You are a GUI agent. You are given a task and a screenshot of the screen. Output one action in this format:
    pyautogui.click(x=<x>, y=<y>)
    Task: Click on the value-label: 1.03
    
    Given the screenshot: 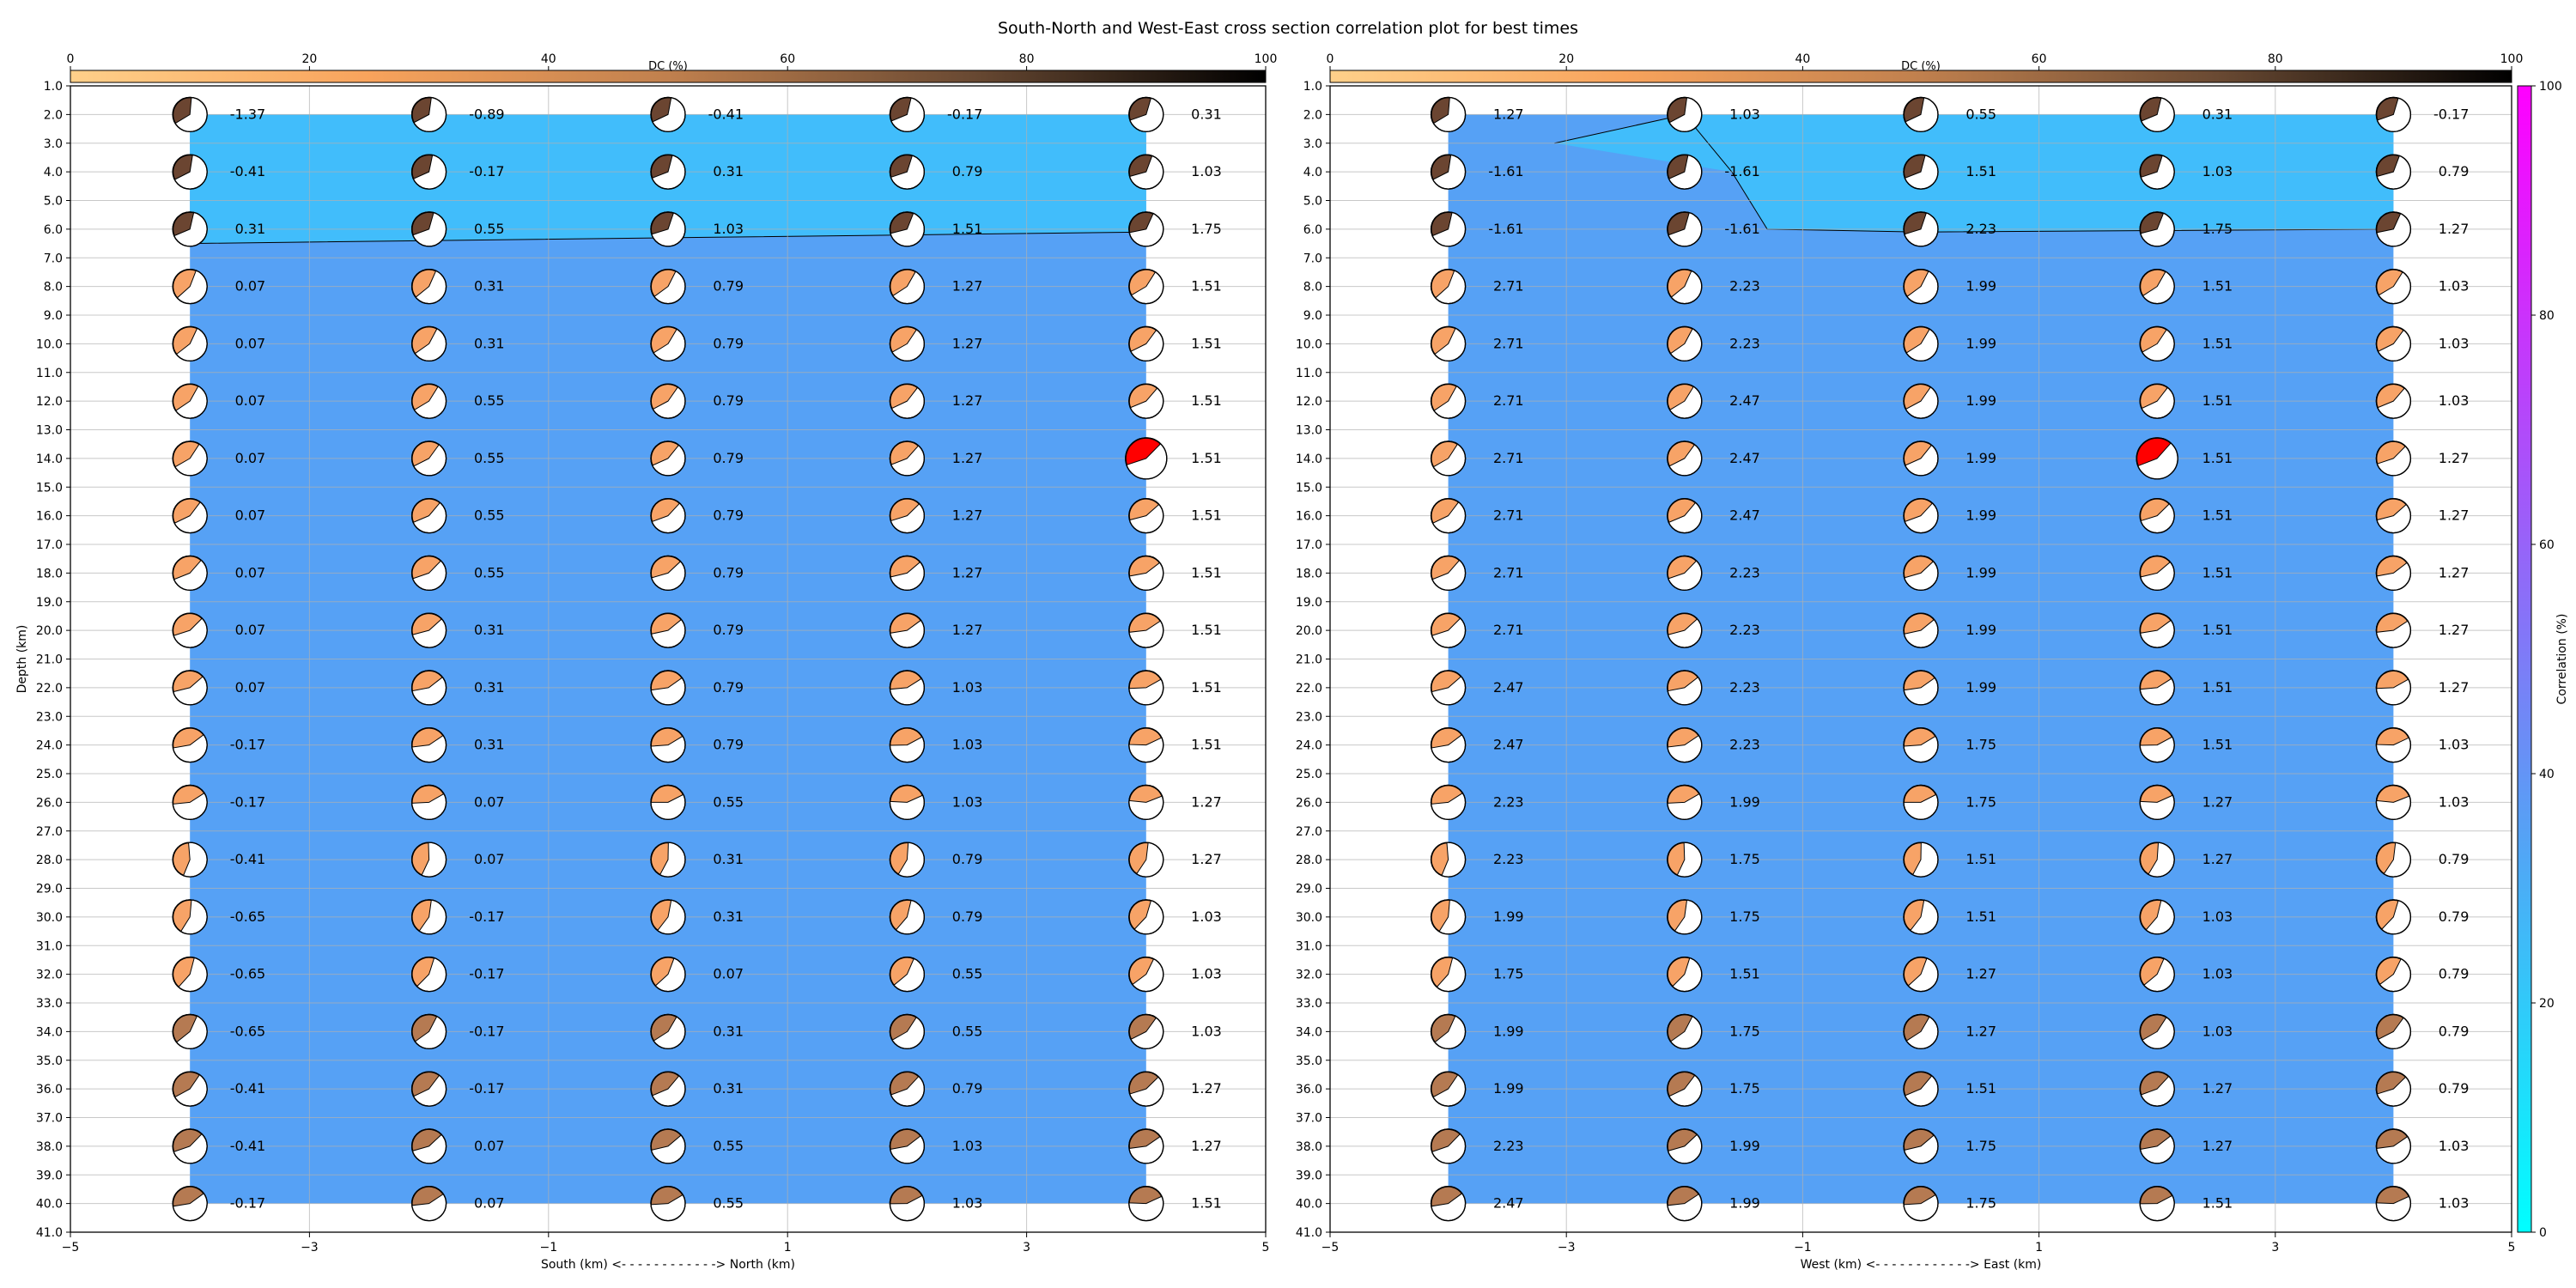 What is the action you would take?
    pyautogui.click(x=968, y=1203)
    